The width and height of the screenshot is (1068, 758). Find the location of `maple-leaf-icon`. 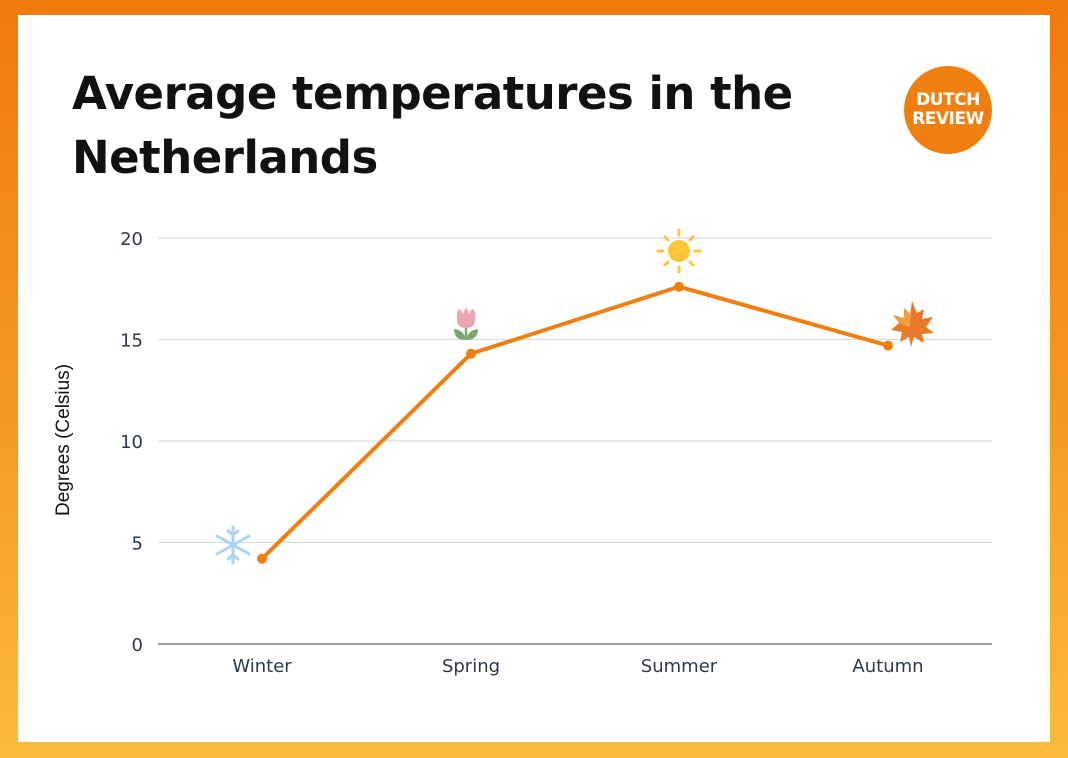

maple-leaf-icon is located at coordinates (912, 324).